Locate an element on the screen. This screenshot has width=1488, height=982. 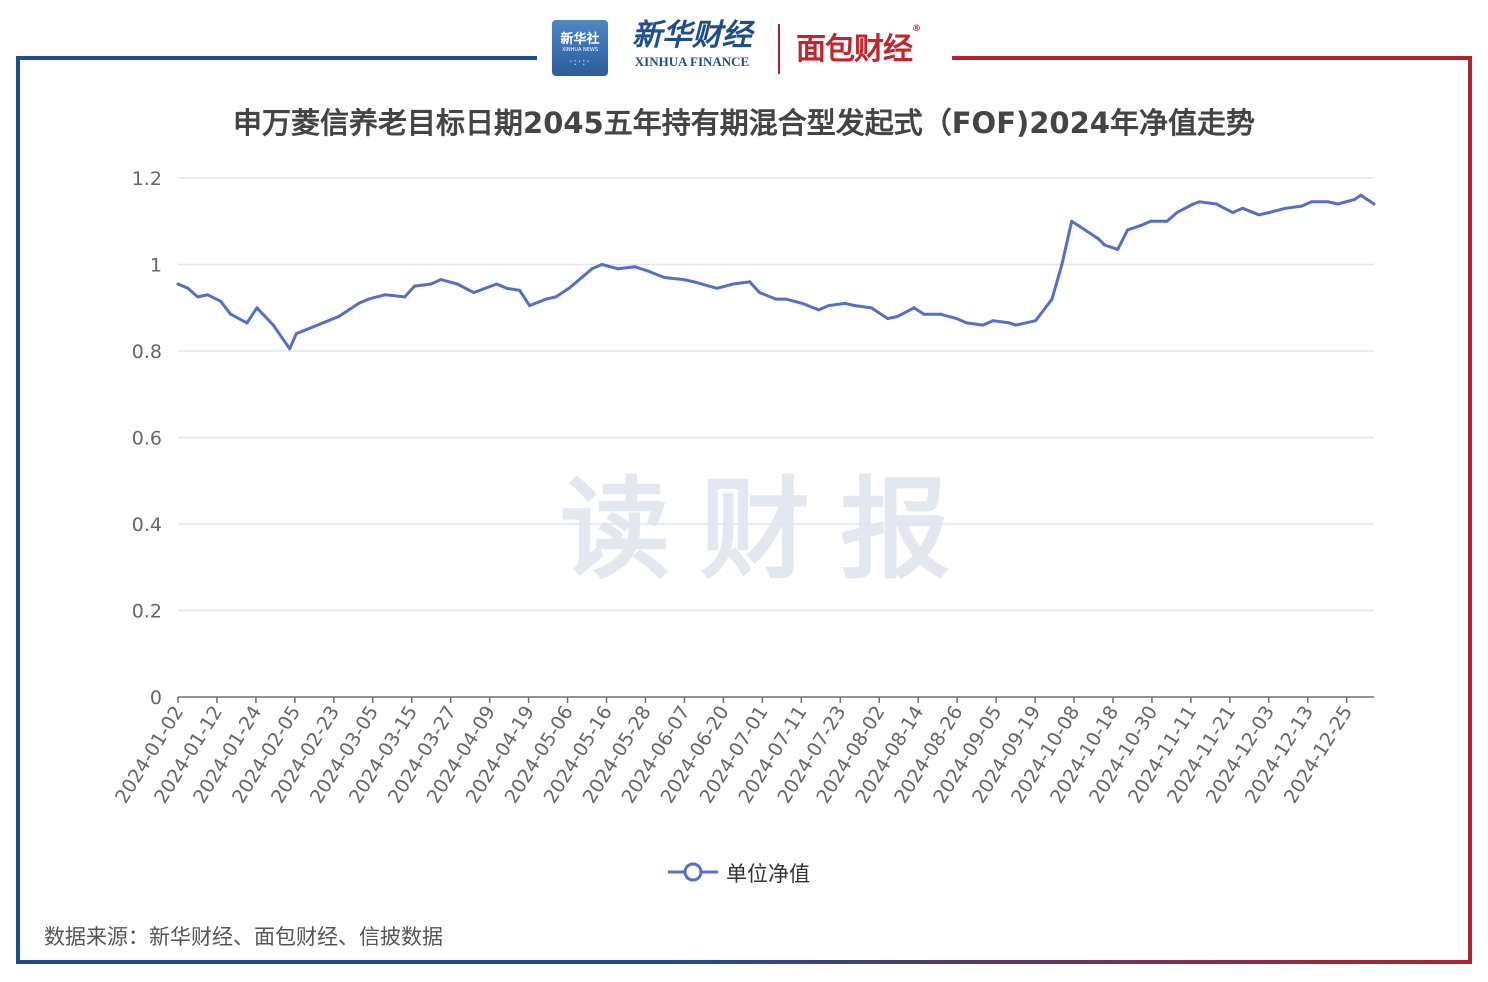
badge-en-text: XINHUA NEWS is located at coordinates (580, 50).